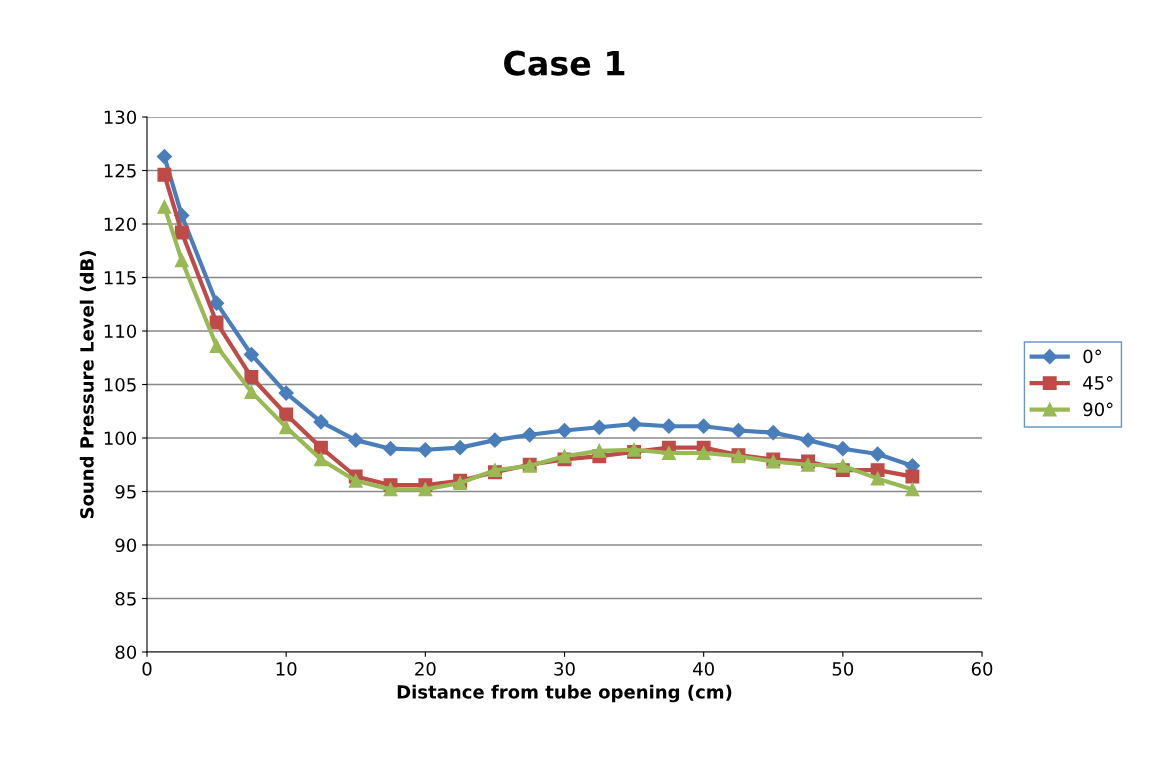 The height and width of the screenshot is (772, 1154). Describe the element at coordinates (120, 438) in the screenshot. I see `y-tick-label: 100` at that location.